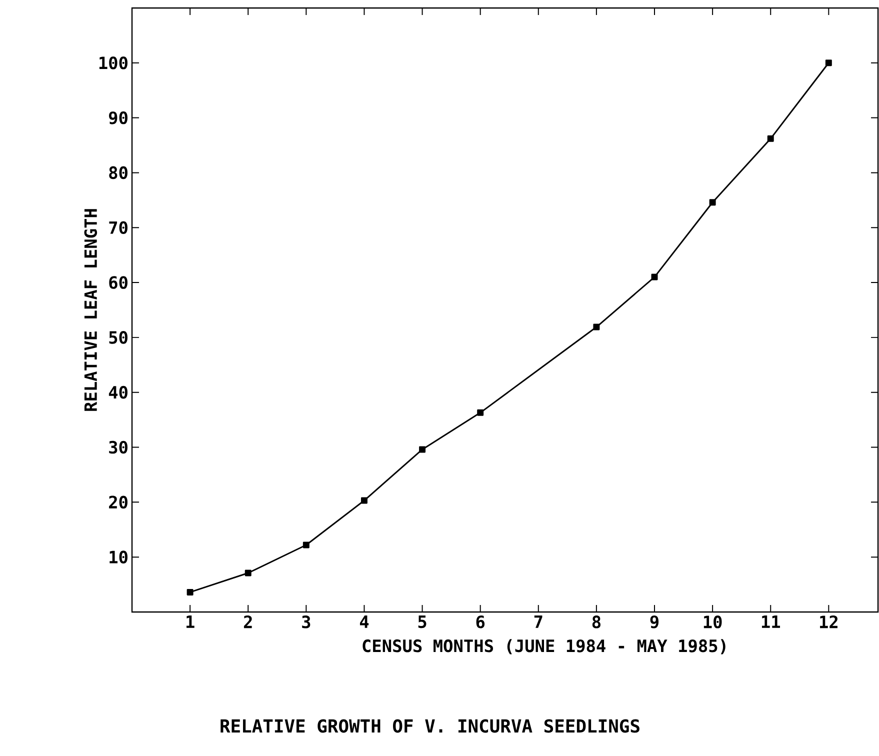 This screenshot has width=879, height=756. Describe the element at coordinates (119, 557) in the screenshot. I see `y-tick-label: 10` at that location.